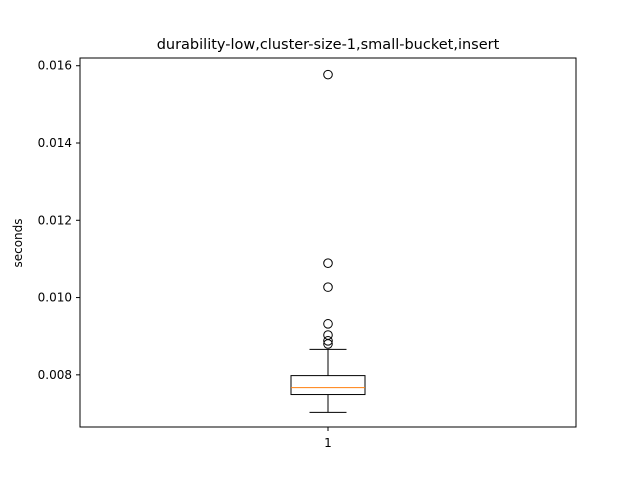 This screenshot has height=480, width=640. Describe the element at coordinates (55, 66) in the screenshot. I see `y-tick-label: 0.016` at that location.